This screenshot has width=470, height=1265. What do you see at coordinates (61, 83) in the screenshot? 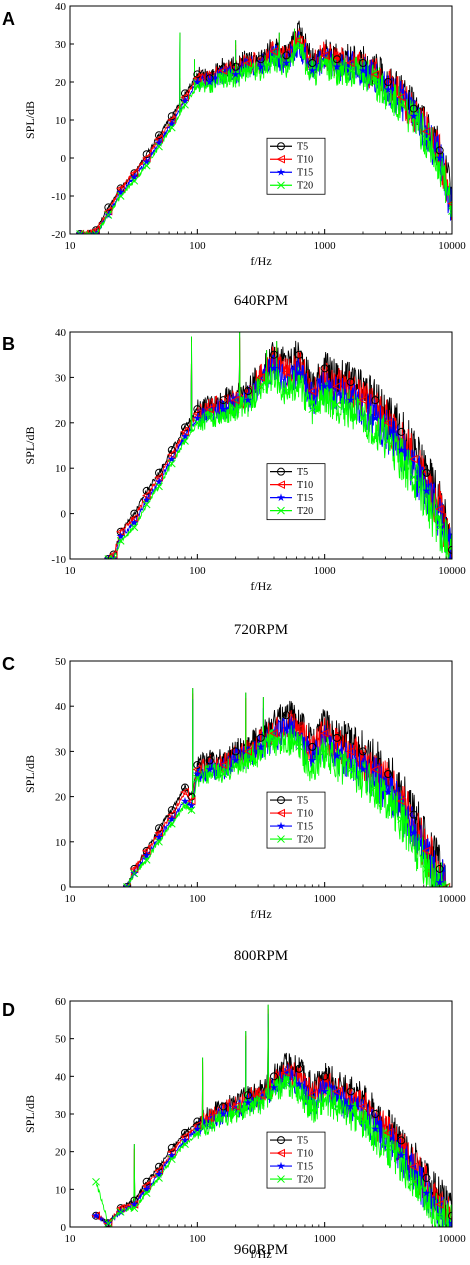
I see `y-tick-label: 20` at bounding box center [61, 83].